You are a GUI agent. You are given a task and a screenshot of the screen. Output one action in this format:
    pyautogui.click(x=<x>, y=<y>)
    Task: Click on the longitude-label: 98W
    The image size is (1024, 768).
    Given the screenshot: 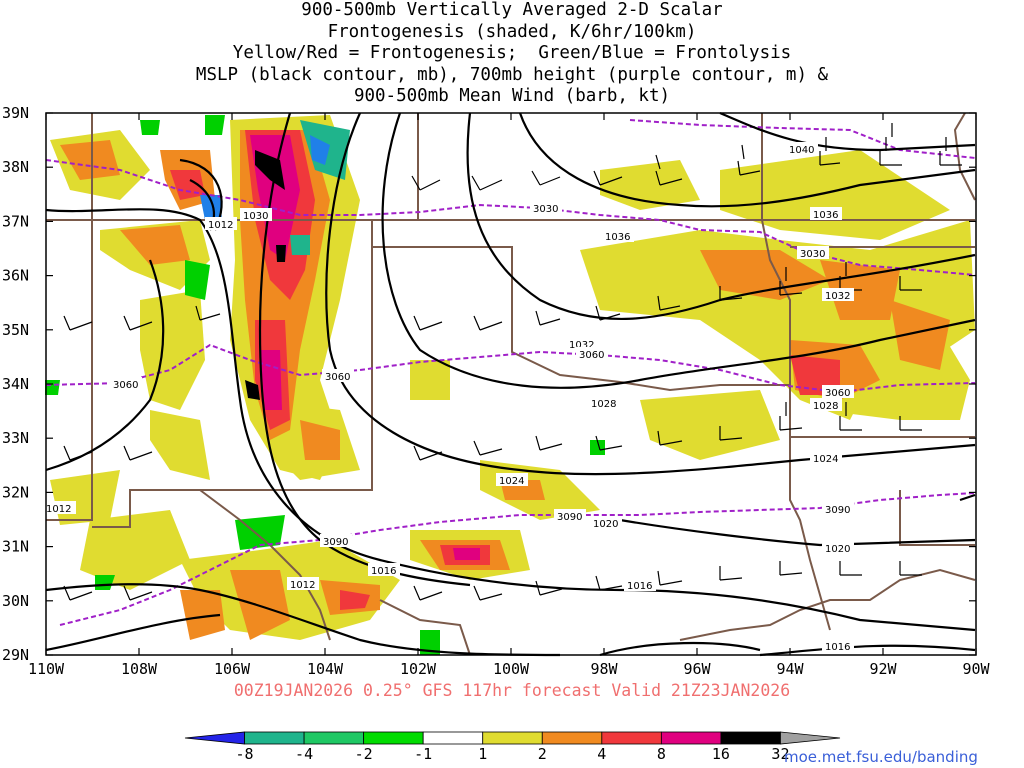 What is the action you would take?
    pyautogui.click(x=604, y=669)
    